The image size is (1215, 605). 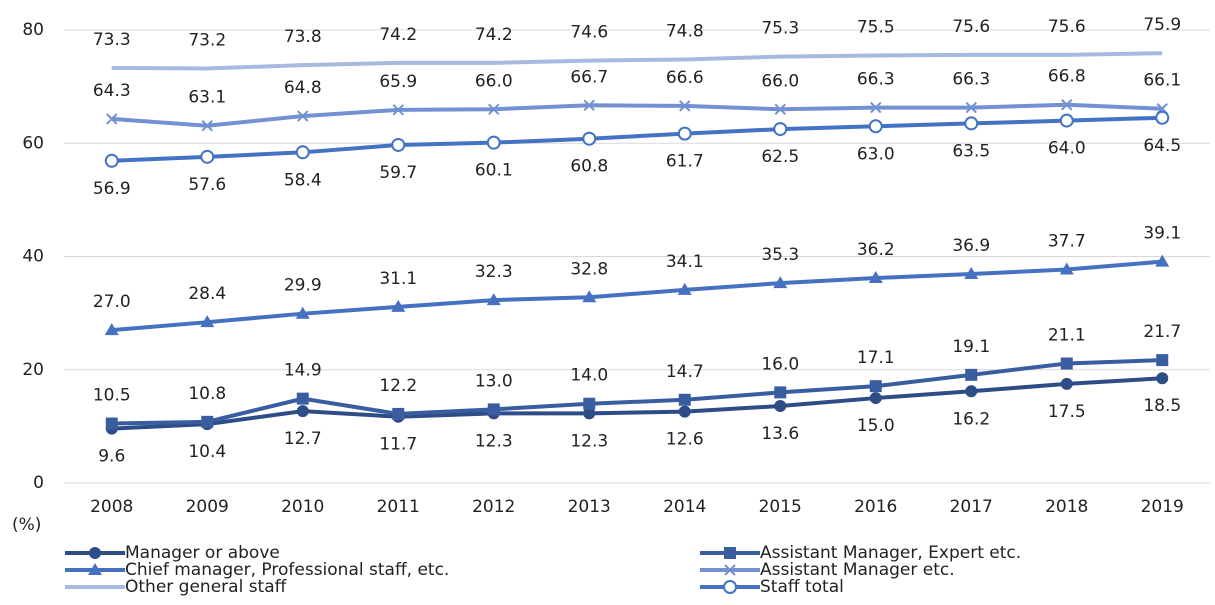 What do you see at coordinates (589, 33) in the screenshot?
I see `data-label: 74.6` at bounding box center [589, 33].